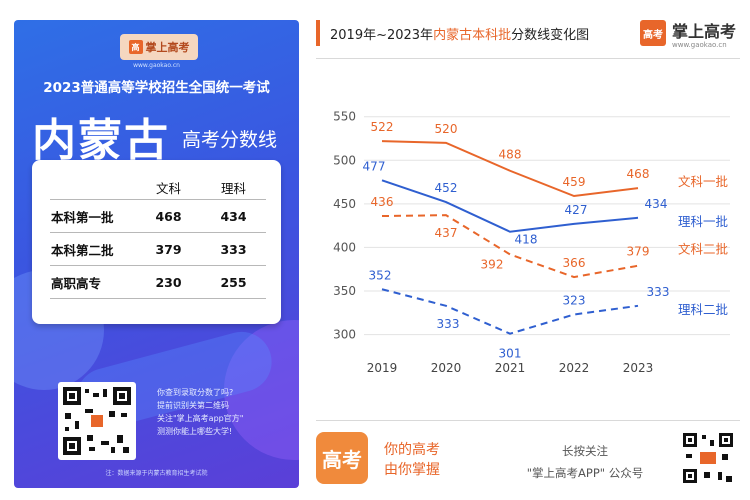 The width and height of the screenshot is (750, 500). I want to click on poster-footer-note: 注：数据来源于内蒙古教育招生考试院, so click(156, 473).